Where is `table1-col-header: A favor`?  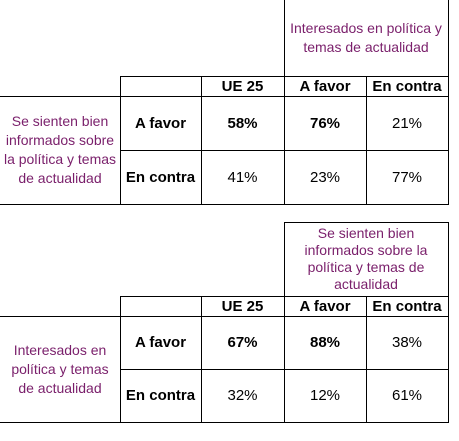
table1-col-header: A favor is located at coordinates (325, 86).